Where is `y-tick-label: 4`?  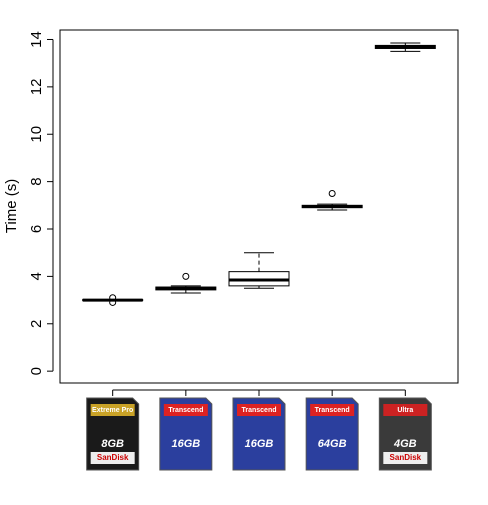 y-tick-label: 4 is located at coordinates (36, 276).